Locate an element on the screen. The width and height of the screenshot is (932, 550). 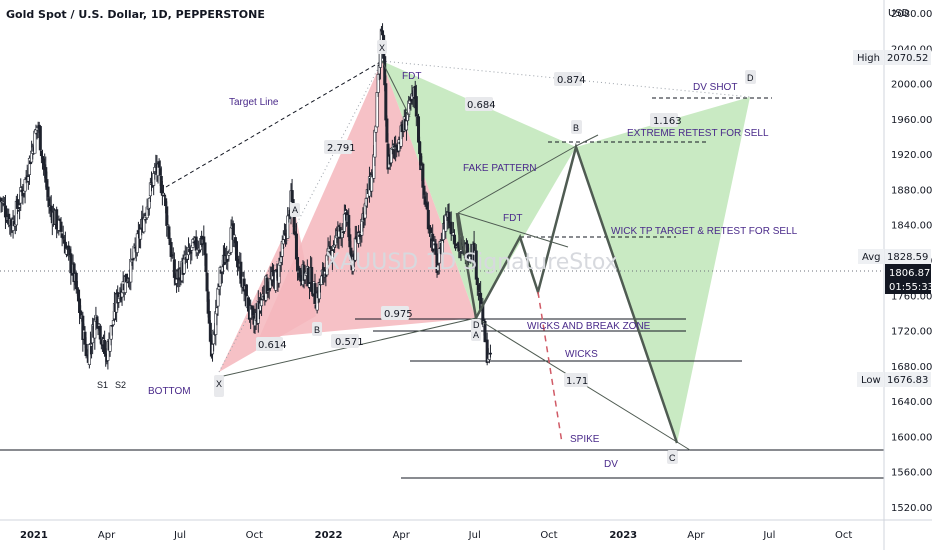
point-a-lower: A is located at coordinates (295, 210).